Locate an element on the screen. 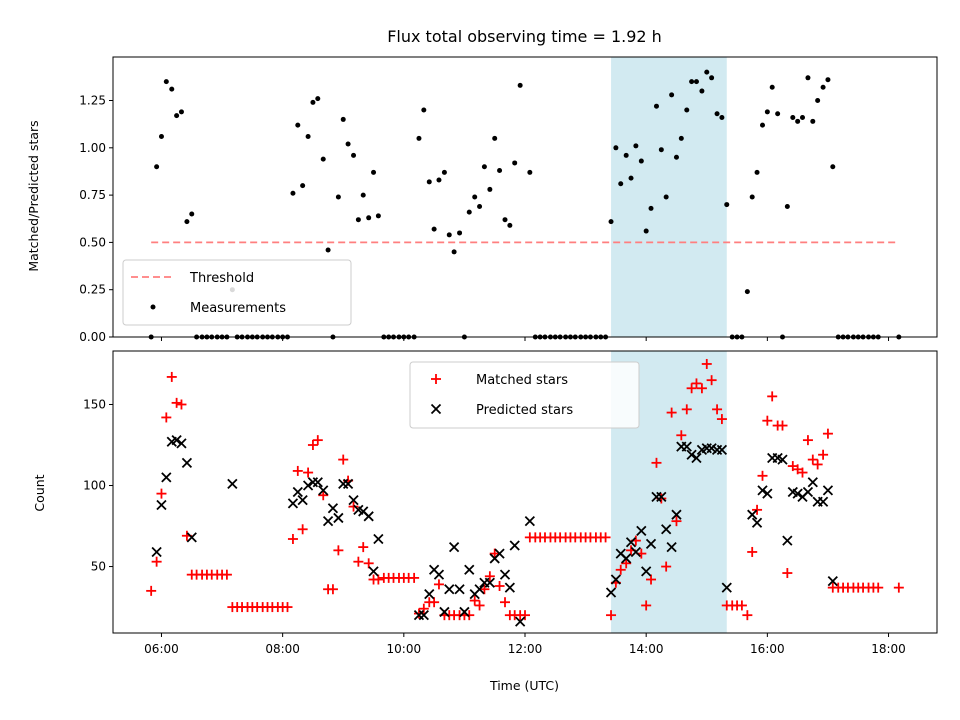 This screenshot has width=960, height=720. top-y-tick-label: 0.00 is located at coordinates (92, 337).